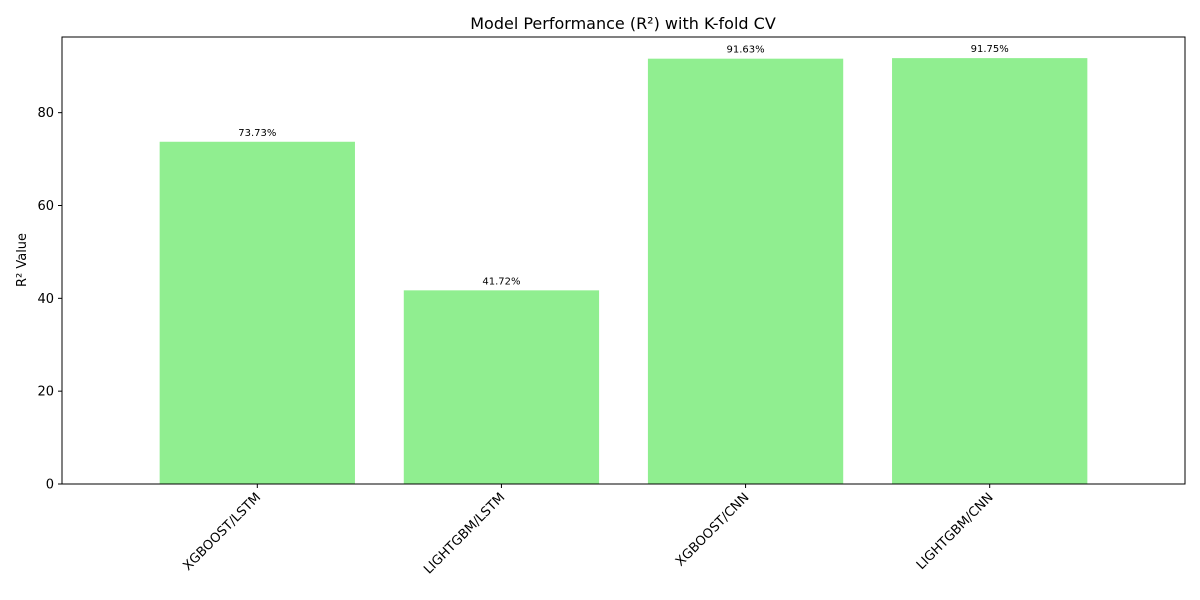 The image size is (1200, 600). I want to click on y-tick-label: 20, so click(45, 392).